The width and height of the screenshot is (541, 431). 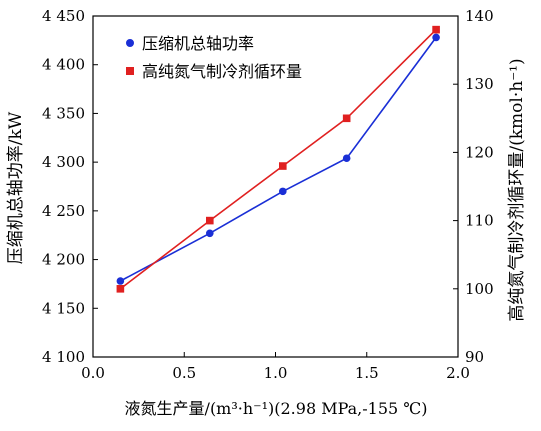 What do you see at coordinates (63, 308) in the screenshot?
I see `y-left-tick-label: 4 150` at bounding box center [63, 308].